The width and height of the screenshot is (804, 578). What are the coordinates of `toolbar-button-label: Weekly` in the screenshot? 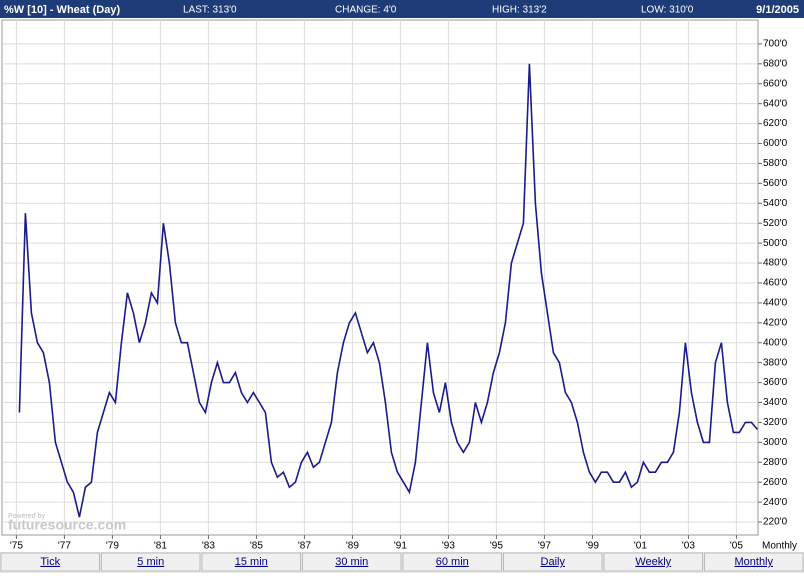 It's located at (653, 562).